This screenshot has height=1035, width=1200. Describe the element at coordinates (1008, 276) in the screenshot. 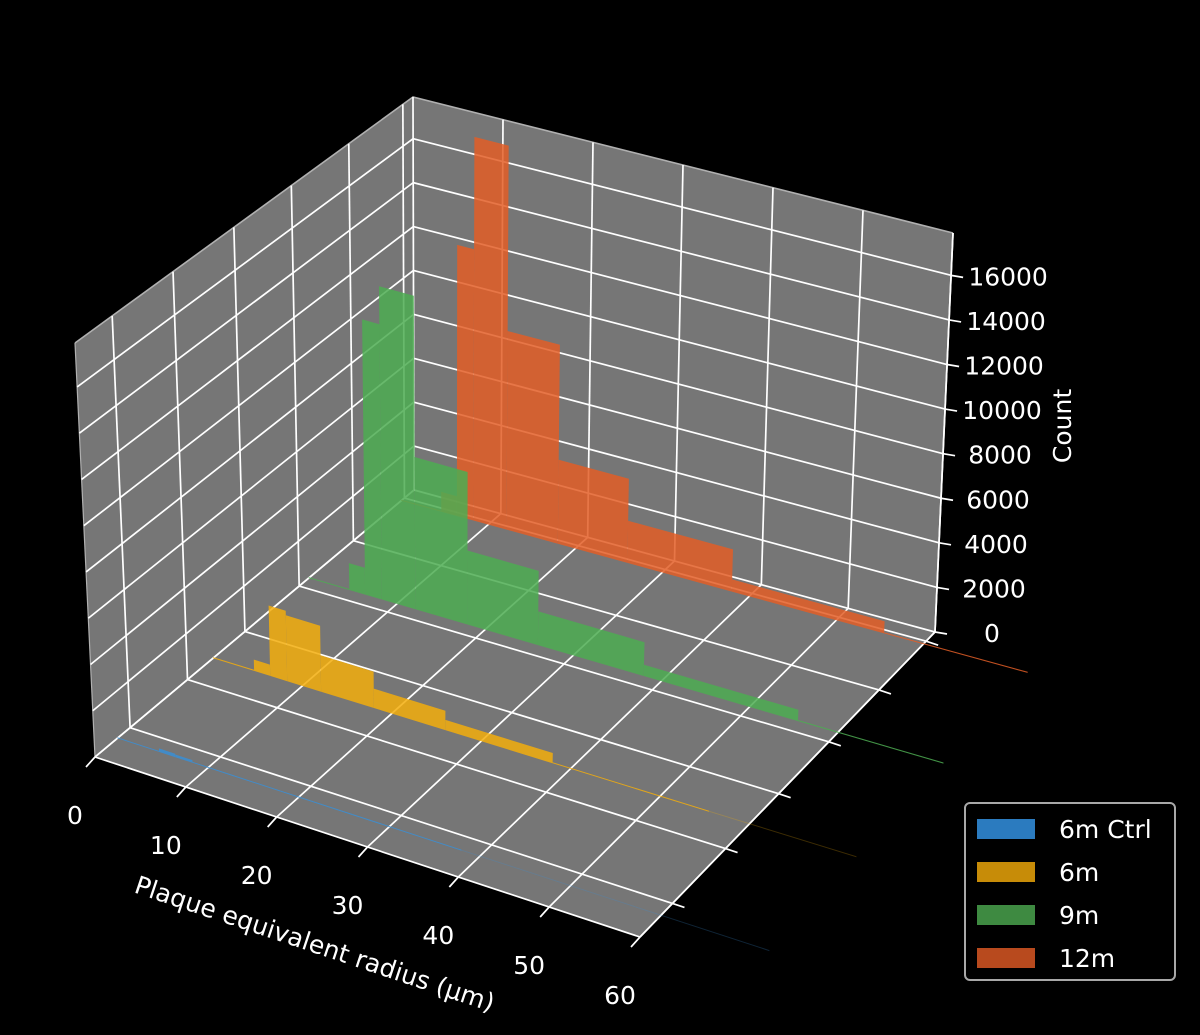

I see `z-tick-label: 16000` at that location.